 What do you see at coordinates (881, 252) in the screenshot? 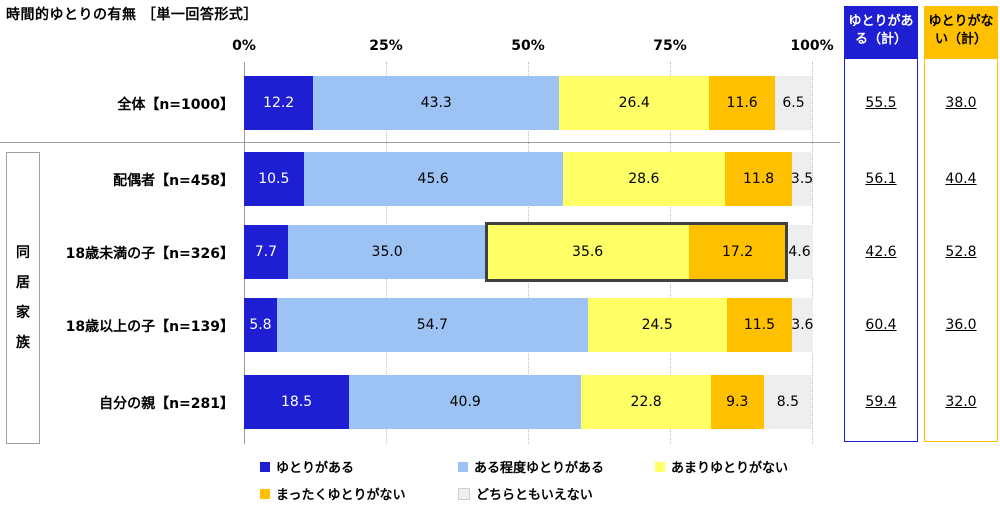
I see `summary-yes-value: 42.6` at bounding box center [881, 252].